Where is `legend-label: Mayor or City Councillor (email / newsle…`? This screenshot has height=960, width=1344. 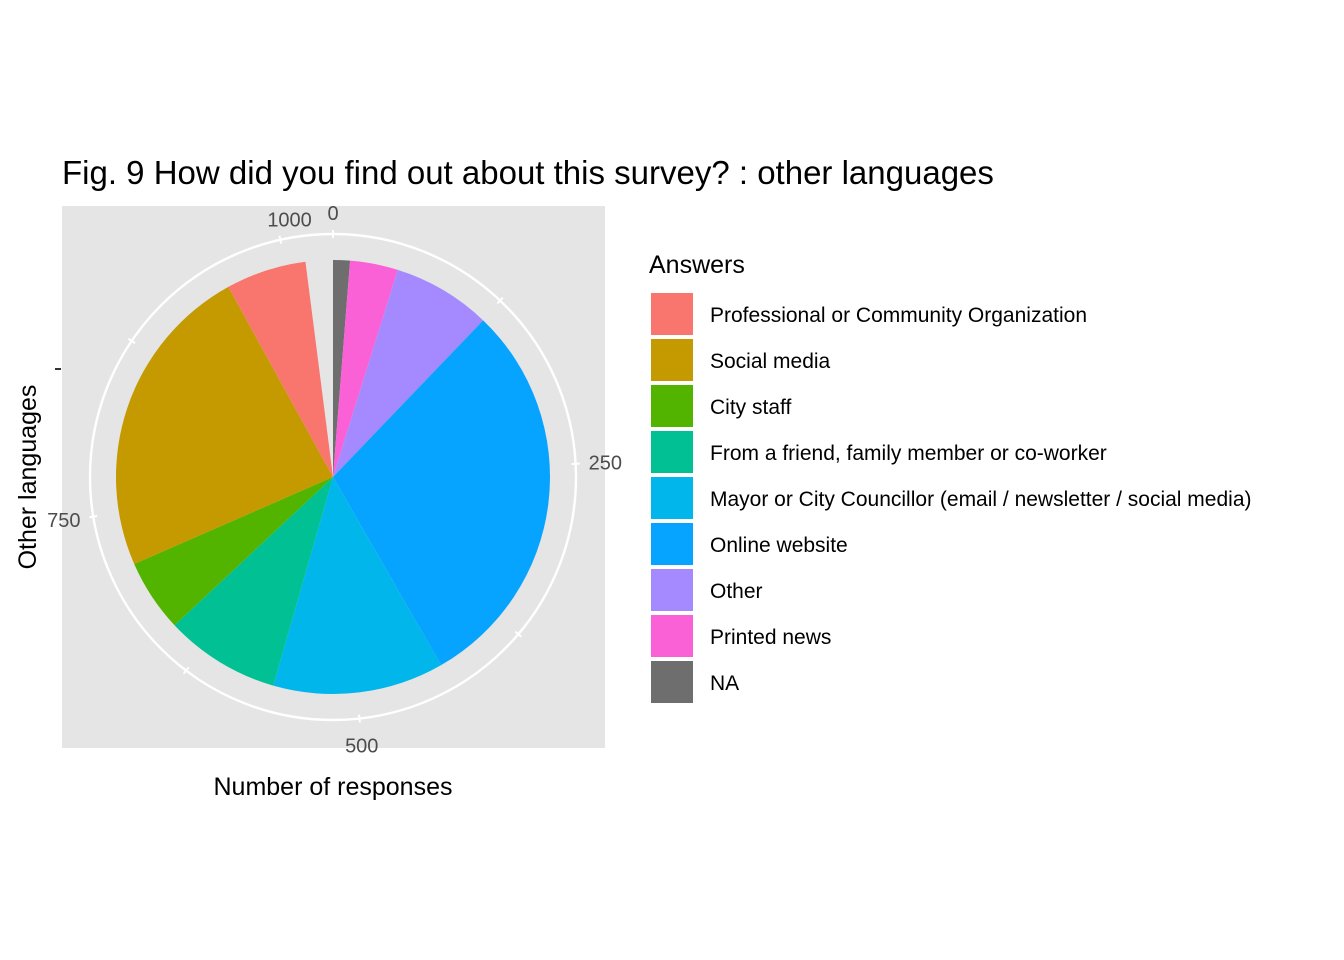
legend-label: Mayor or City Councillor (email / newsle… is located at coordinates (981, 499).